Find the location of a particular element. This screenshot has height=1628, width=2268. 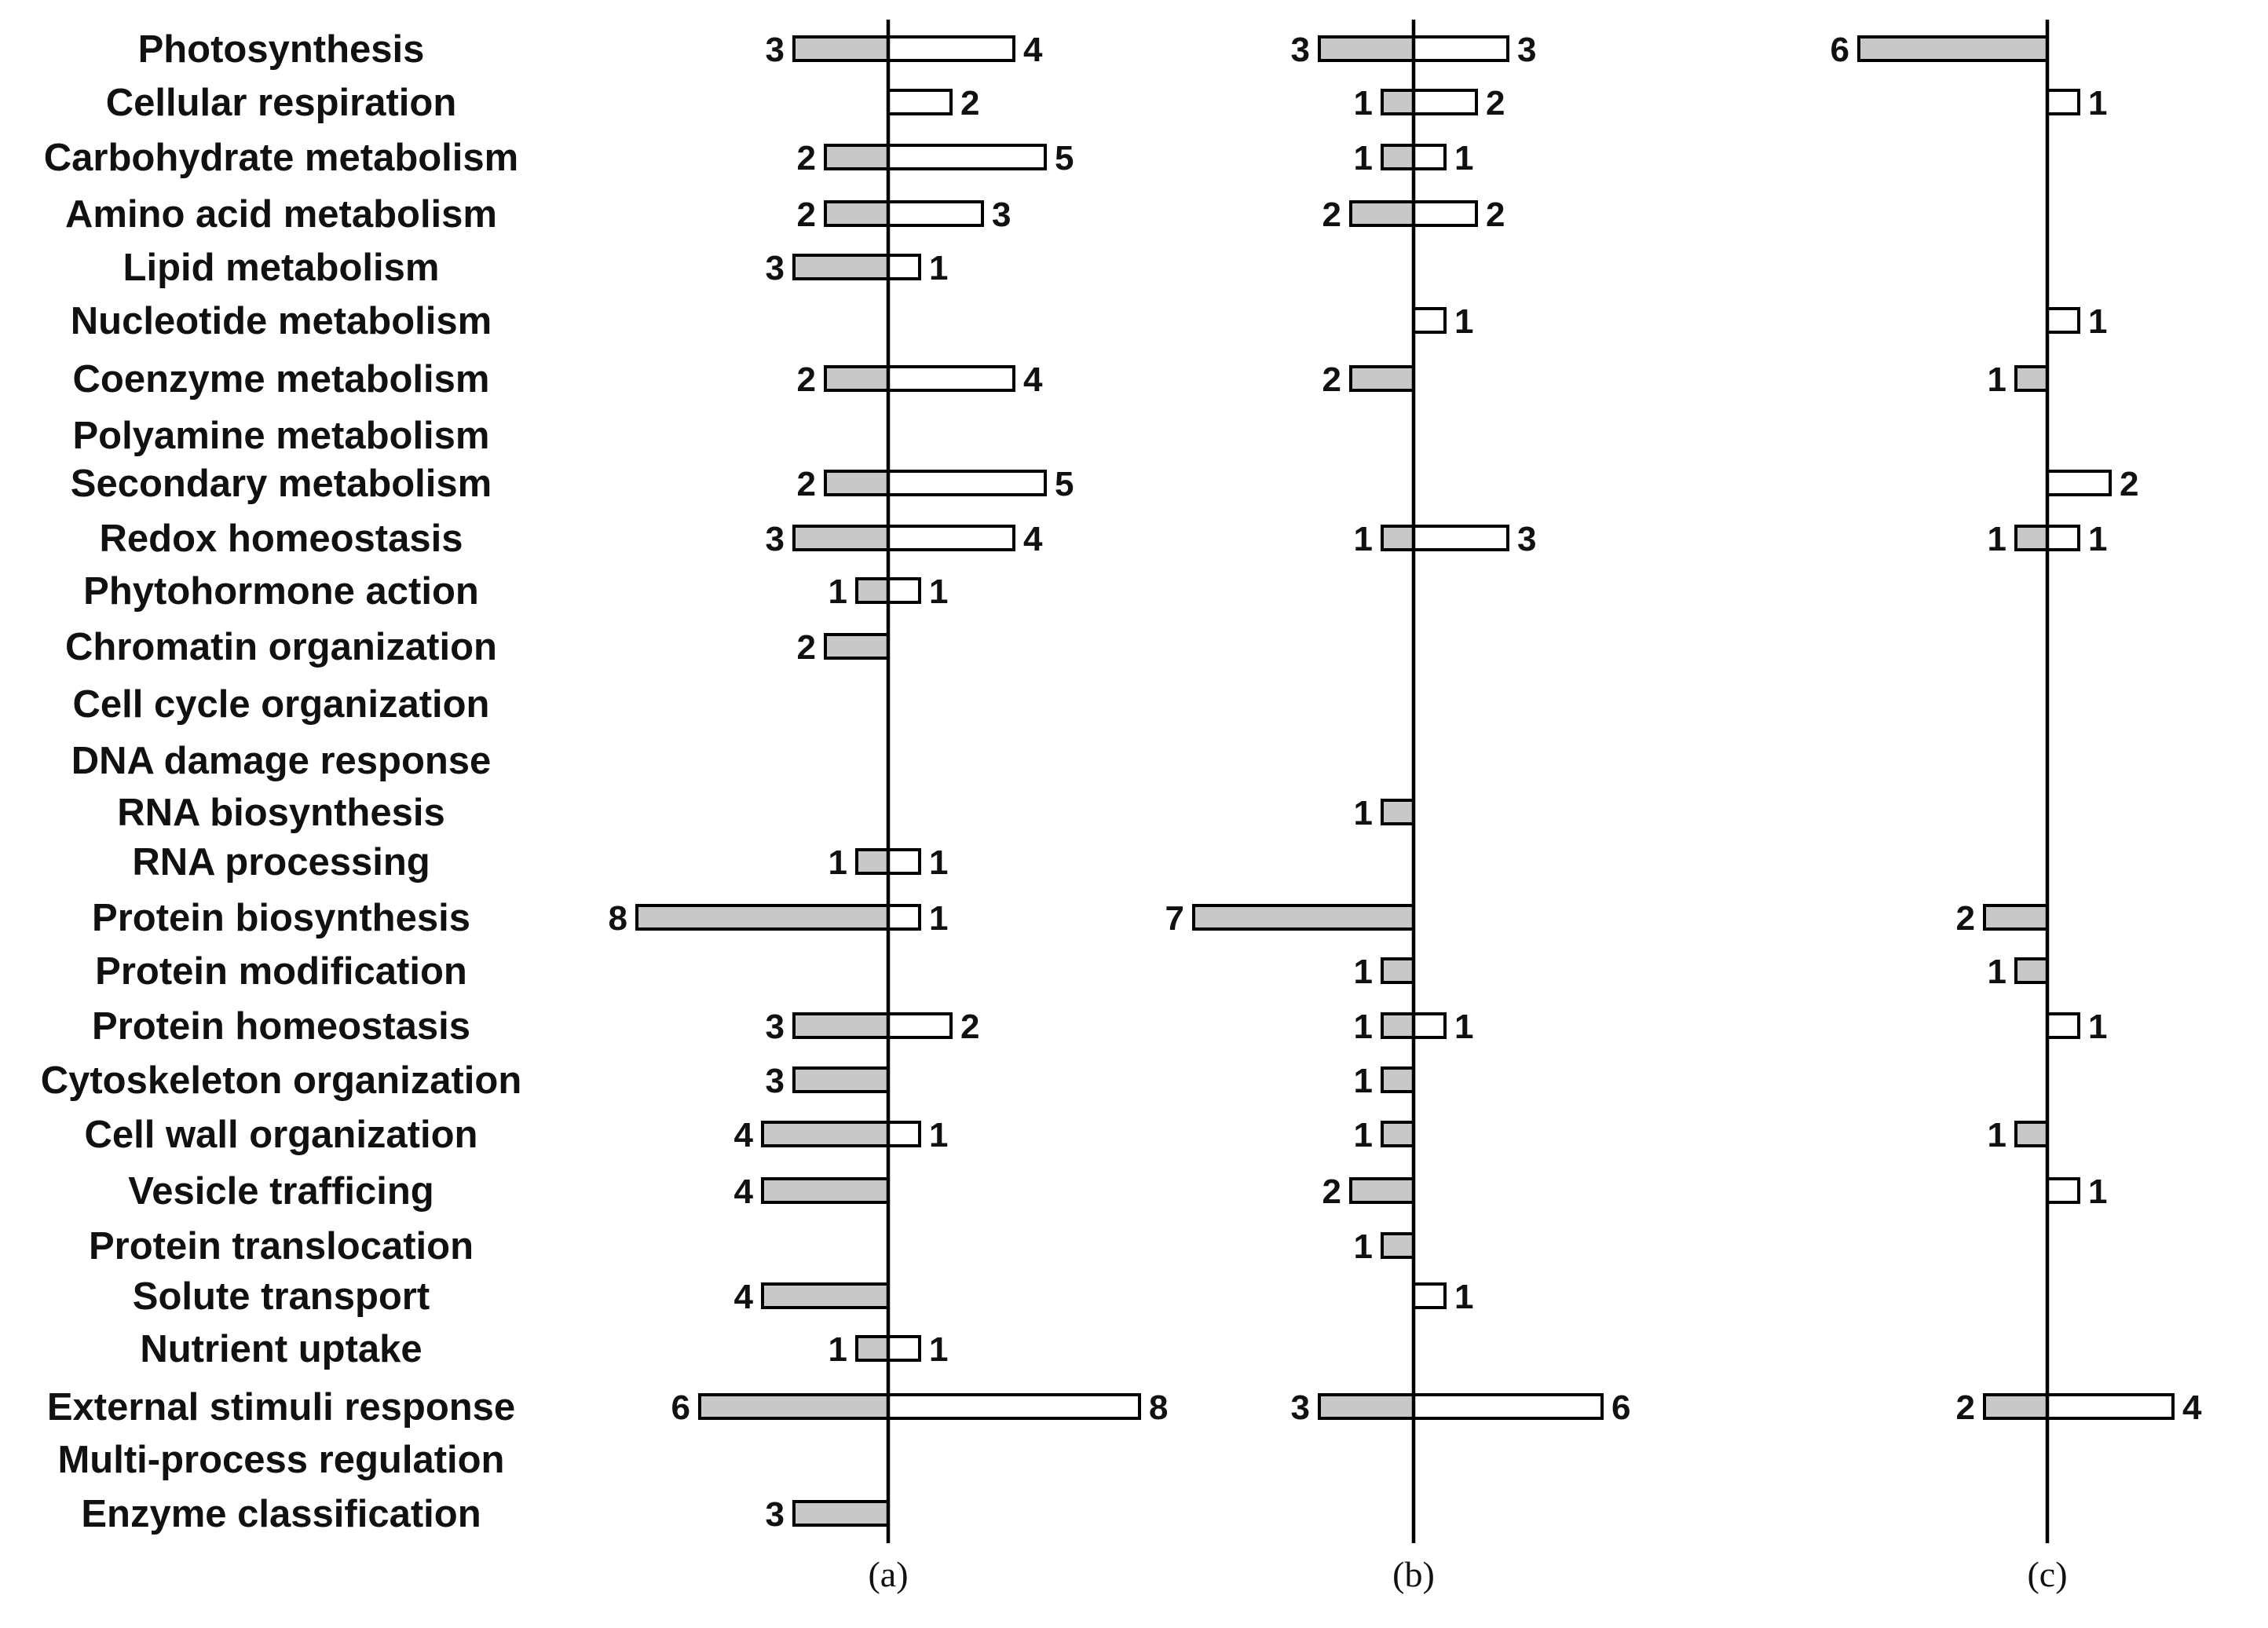

category-label: Cell wall organization is located at coordinates (282, 1135).